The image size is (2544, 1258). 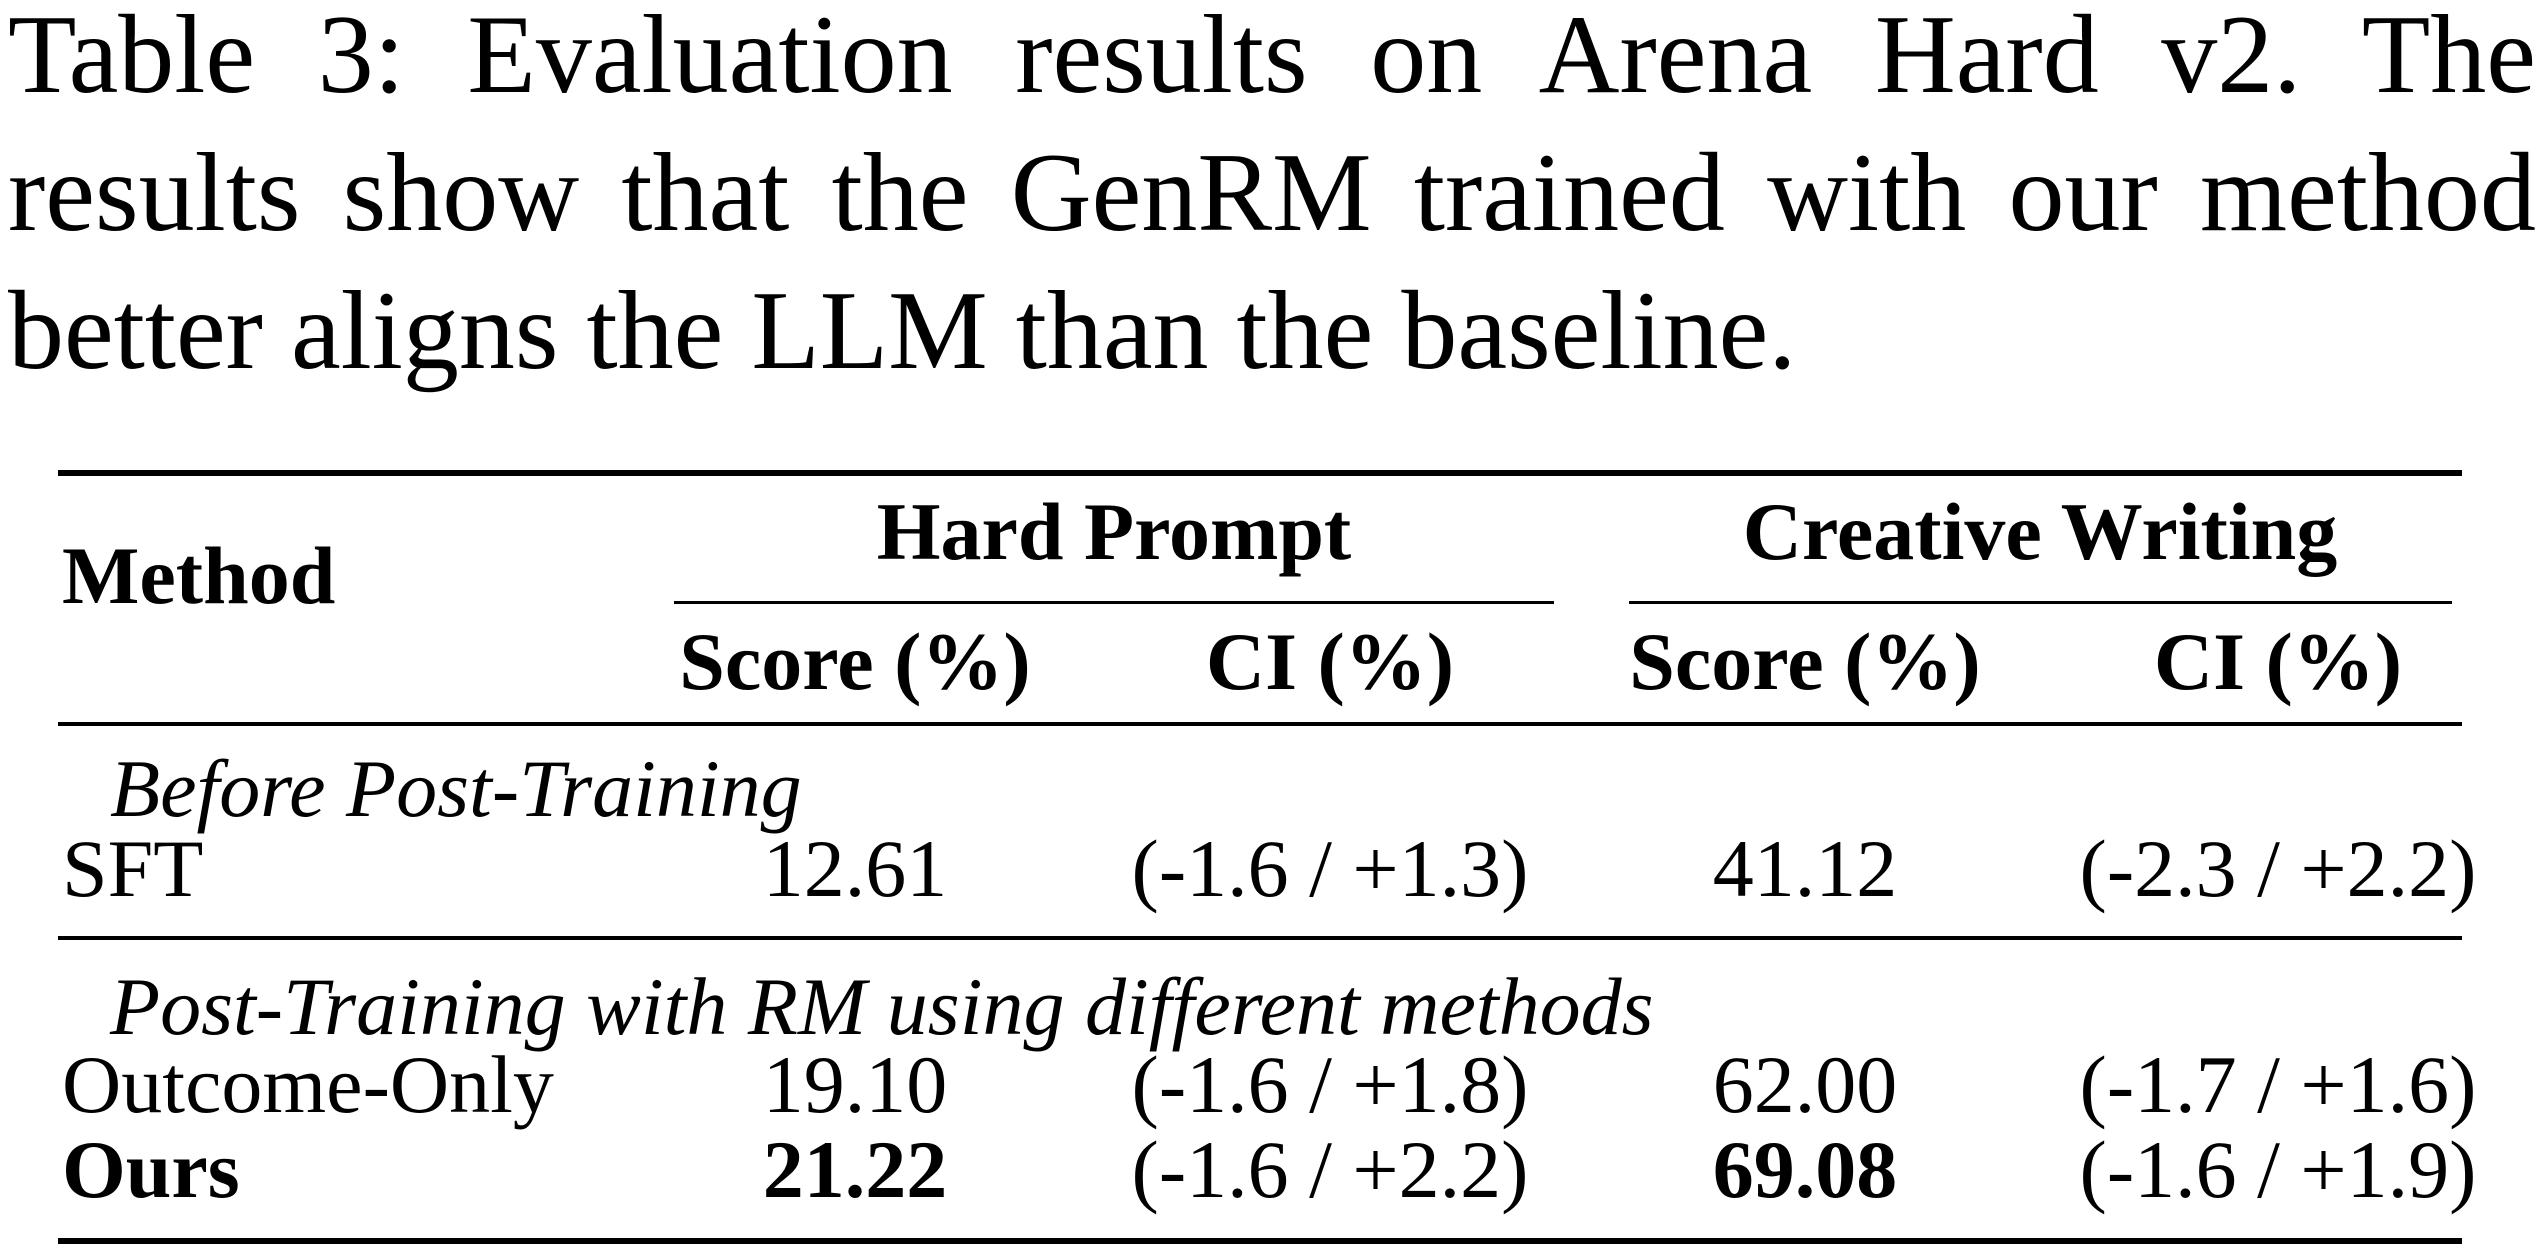 What do you see at coordinates (855, 1169) in the screenshot?
I see `row-ours-hp-score: 21.22` at bounding box center [855, 1169].